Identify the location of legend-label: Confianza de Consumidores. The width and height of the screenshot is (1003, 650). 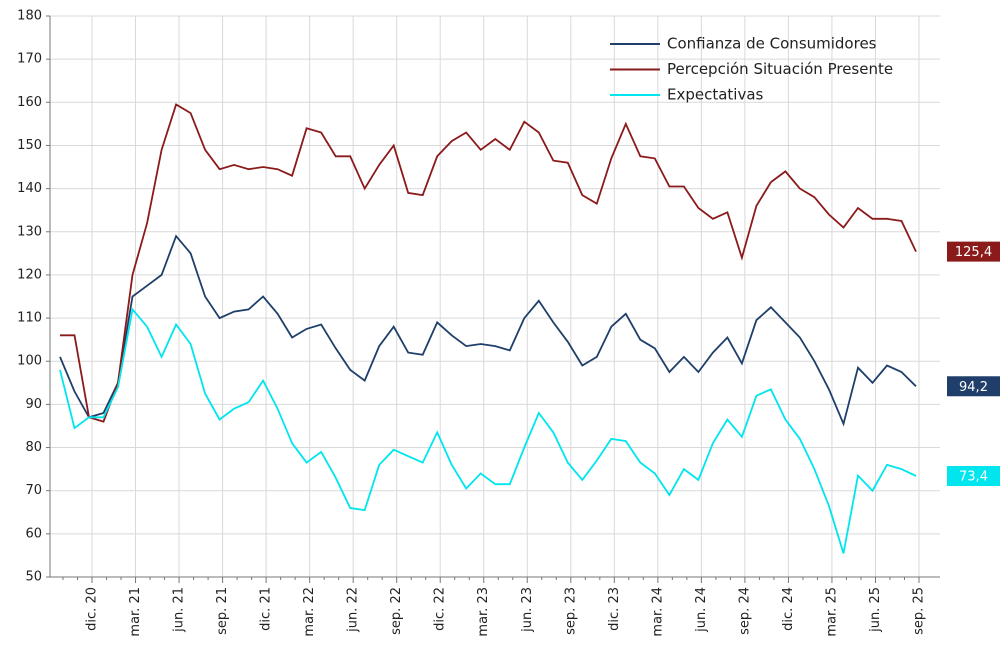
(772, 44).